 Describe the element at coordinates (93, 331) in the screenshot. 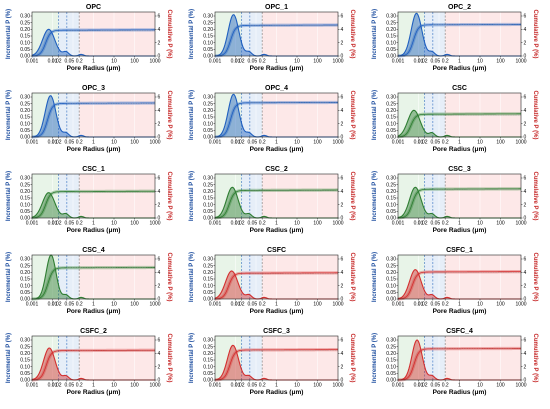

I see `panel-title: CSFC_2` at that location.